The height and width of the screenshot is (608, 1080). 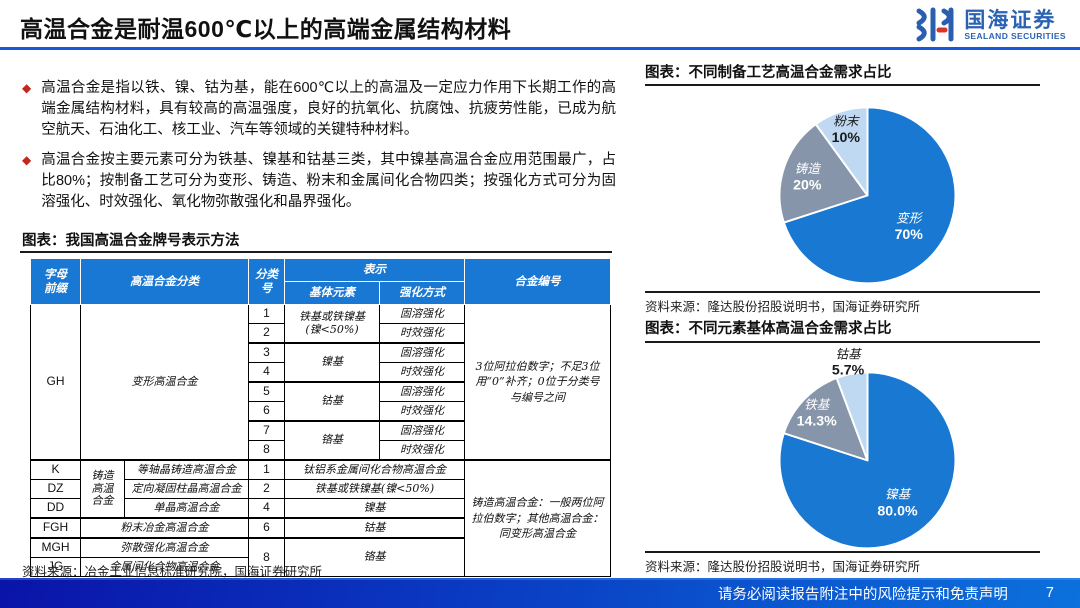 I want to click on table-row: 8 时效强化, so click(x=321, y=450).